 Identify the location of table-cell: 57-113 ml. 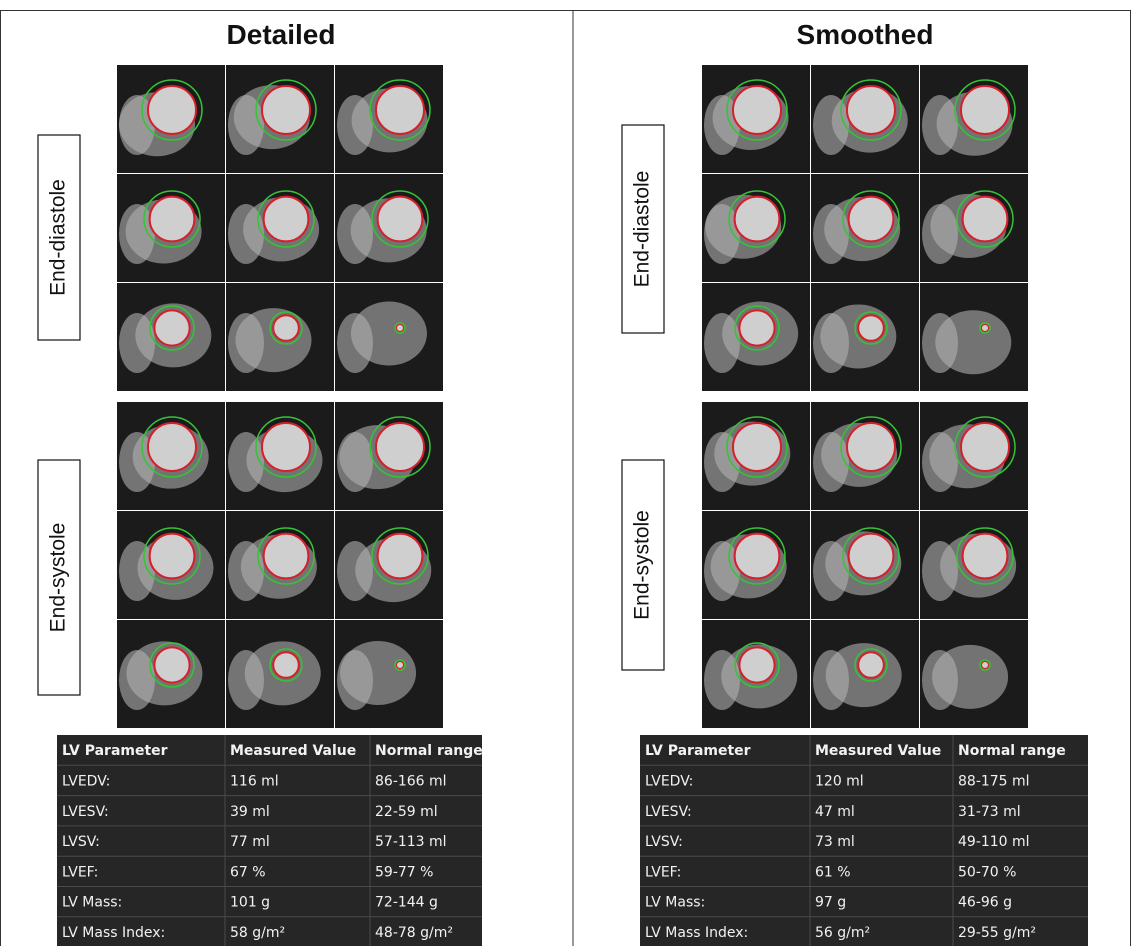
(411, 842).